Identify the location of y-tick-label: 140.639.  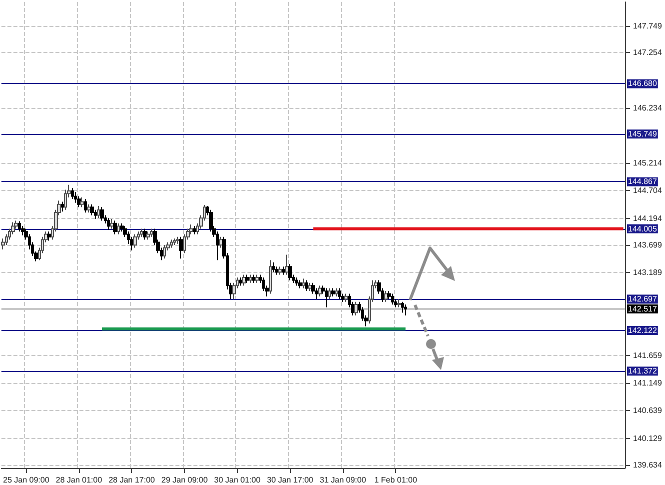
(647, 411).